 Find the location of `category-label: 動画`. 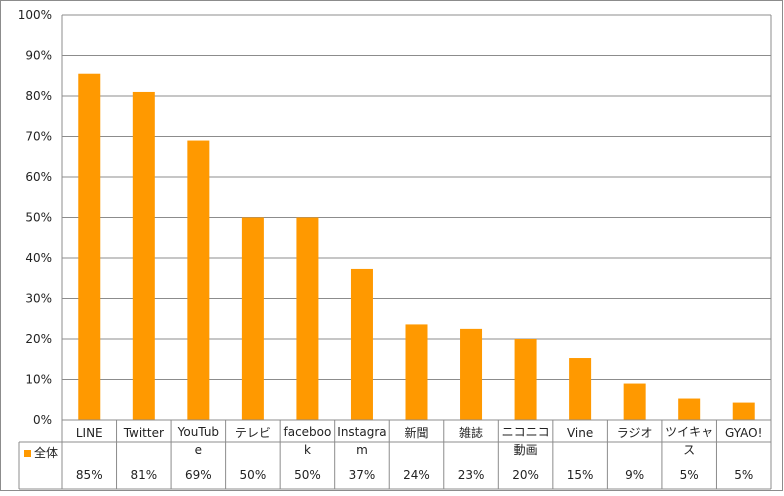

category-label: 動画 is located at coordinates (526, 450).